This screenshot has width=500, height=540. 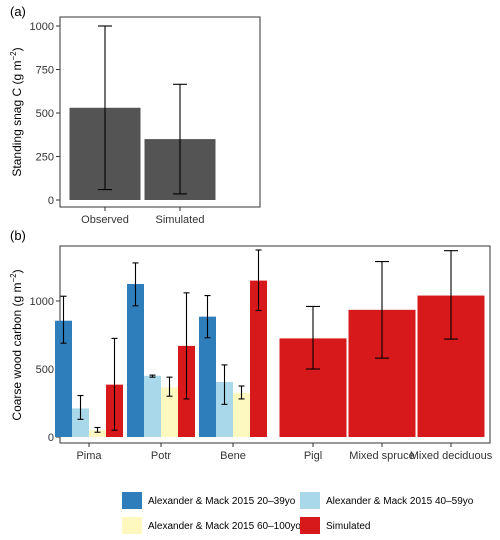 I want to click on error-bar-simulated, so click(x=180, y=139).